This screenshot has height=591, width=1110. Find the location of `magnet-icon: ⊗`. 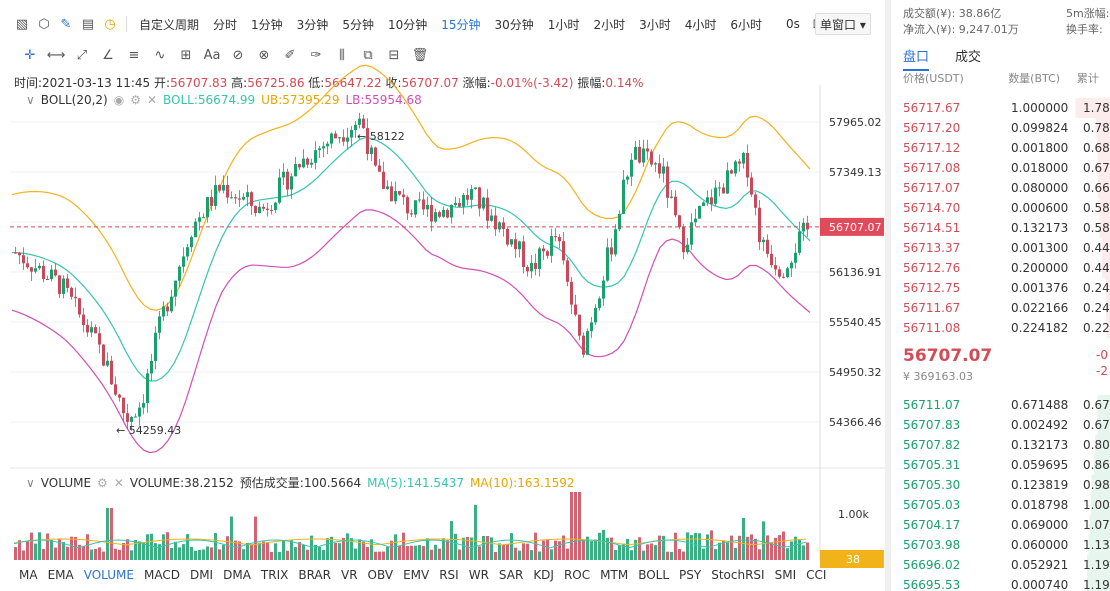

magnet-icon: ⊗ is located at coordinates (264, 55).